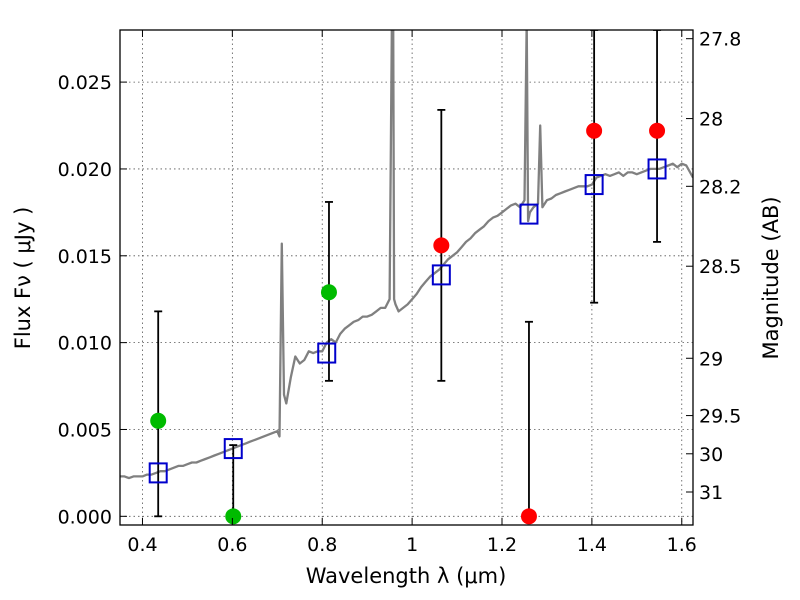 The width and height of the screenshot is (800, 600). I want to click on x-axis-label: Wavelength λ (μm), so click(406, 576).